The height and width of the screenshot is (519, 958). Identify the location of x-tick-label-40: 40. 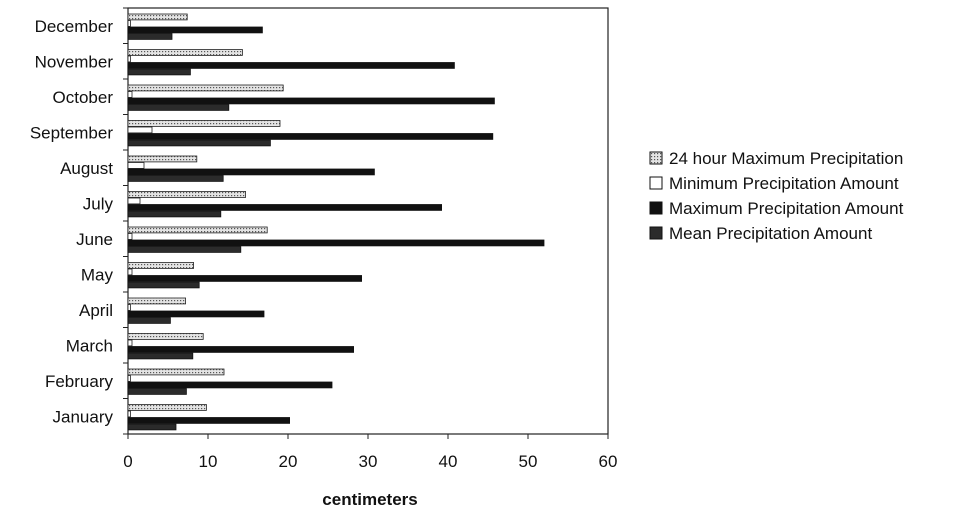
(448, 461).